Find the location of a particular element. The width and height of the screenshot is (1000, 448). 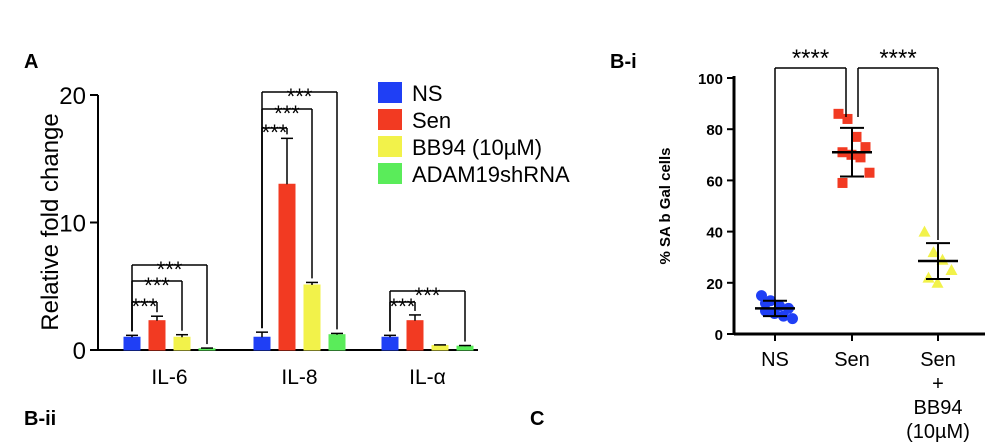

x-tick-label: NS is located at coordinates (775, 360).